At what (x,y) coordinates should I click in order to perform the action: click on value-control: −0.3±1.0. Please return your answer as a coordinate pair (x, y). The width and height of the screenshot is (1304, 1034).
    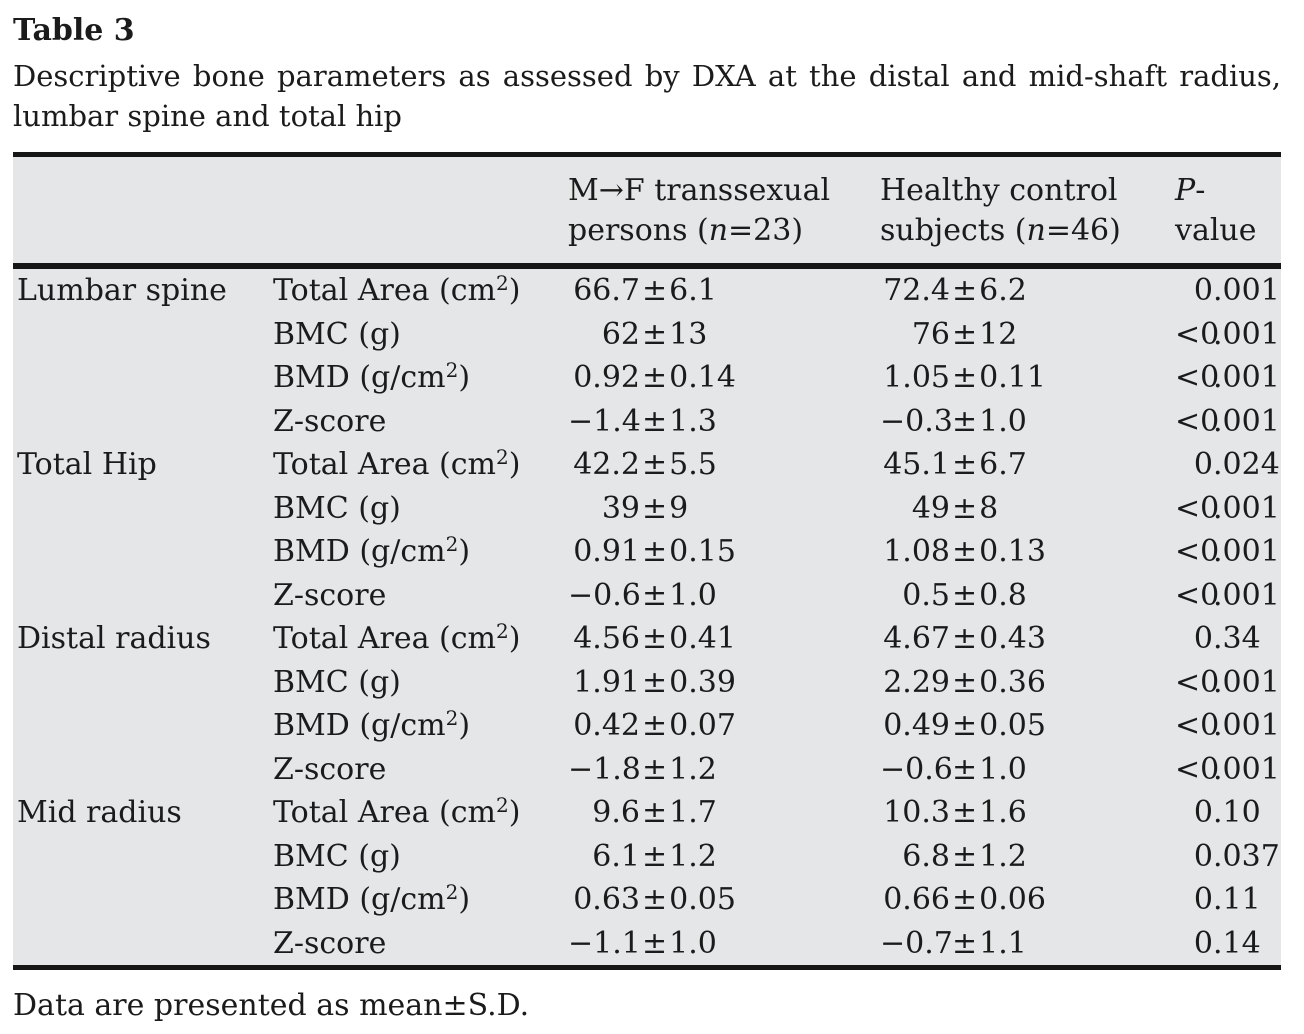
    Looking at the image, I should click on (953, 421).